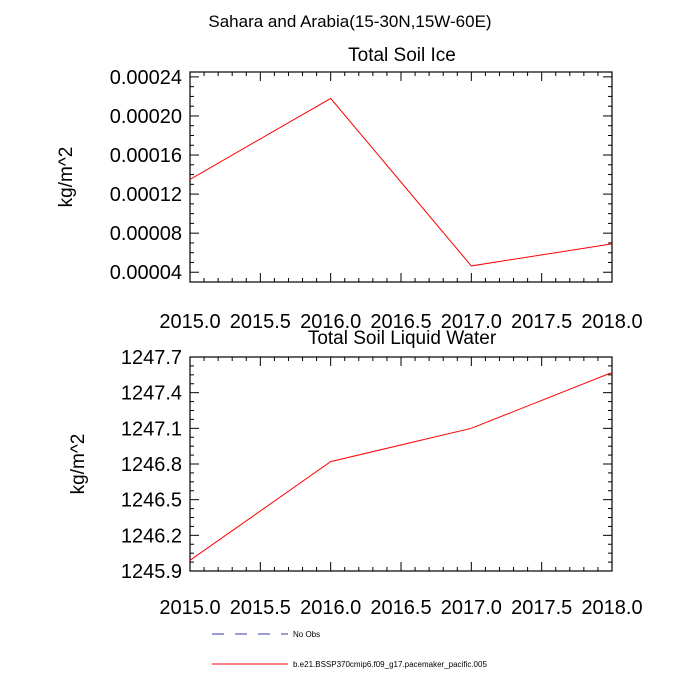 This screenshot has height=700, width=700. Describe the element at coordinates (146, 156) in the screenshot. I see `y-tick-label: 0.00016` at that location.